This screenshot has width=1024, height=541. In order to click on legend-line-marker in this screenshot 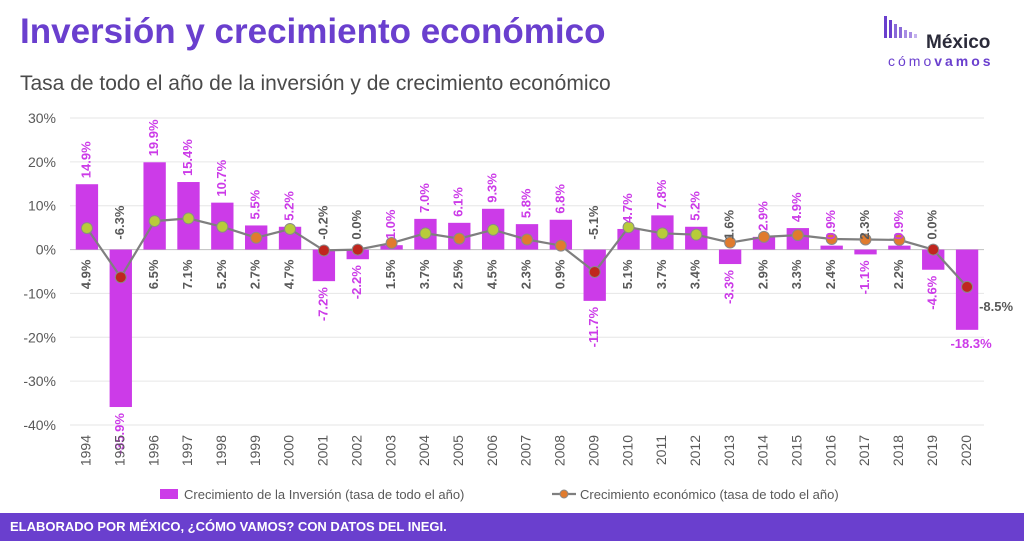, I will do `click(564, 494)`.